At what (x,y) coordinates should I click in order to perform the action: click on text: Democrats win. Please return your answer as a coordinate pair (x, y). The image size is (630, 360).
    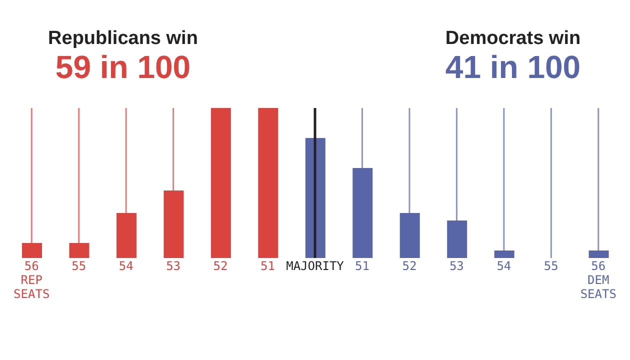
    Looking at the image, I should click on (513, 39).